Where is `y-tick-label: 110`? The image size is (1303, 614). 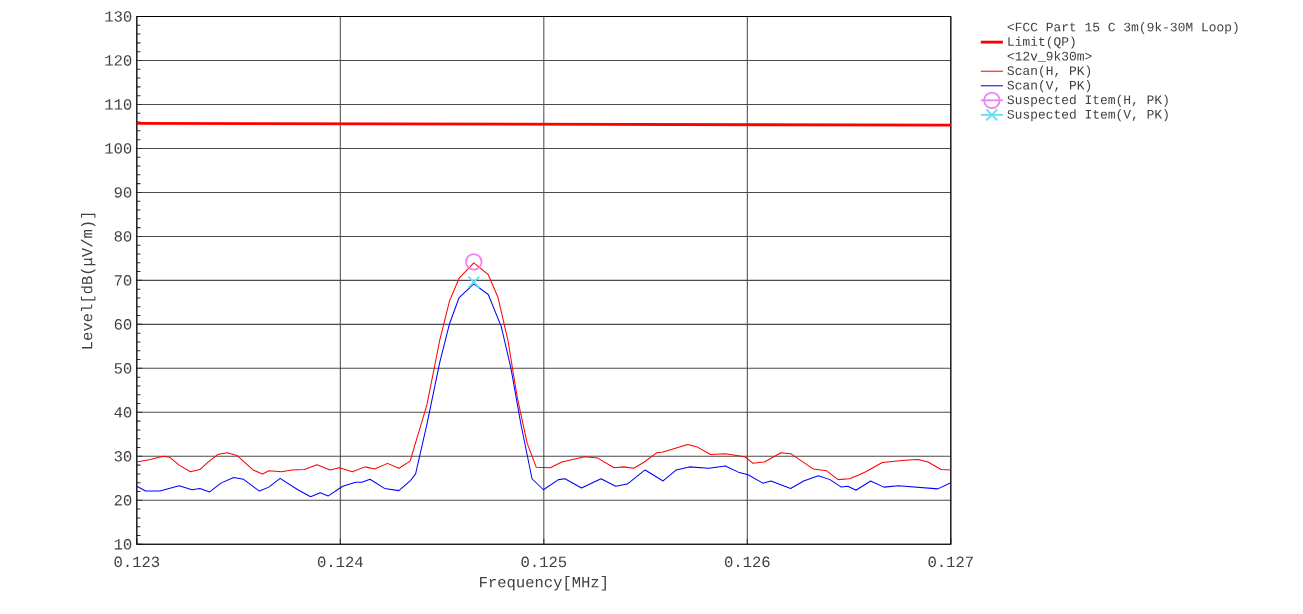
y-tick-label: 110 is located at coordinates (118, 104).